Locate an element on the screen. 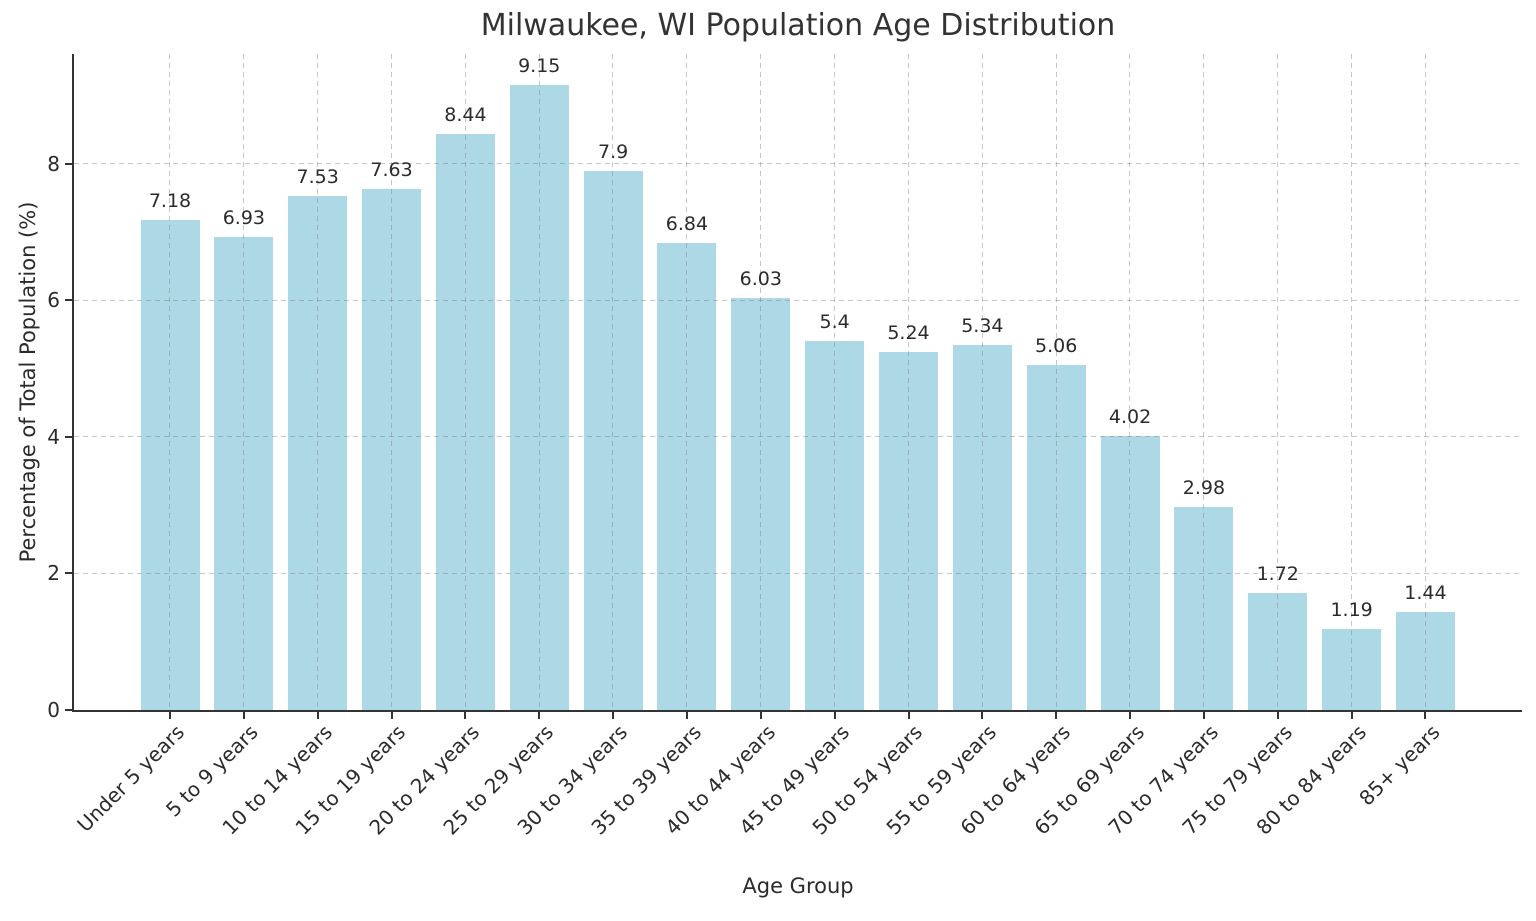 Image resolution: width=1536 pixels, height=921 pixels. bar-value-label: 7.18 is located at coordinates (170, 200).